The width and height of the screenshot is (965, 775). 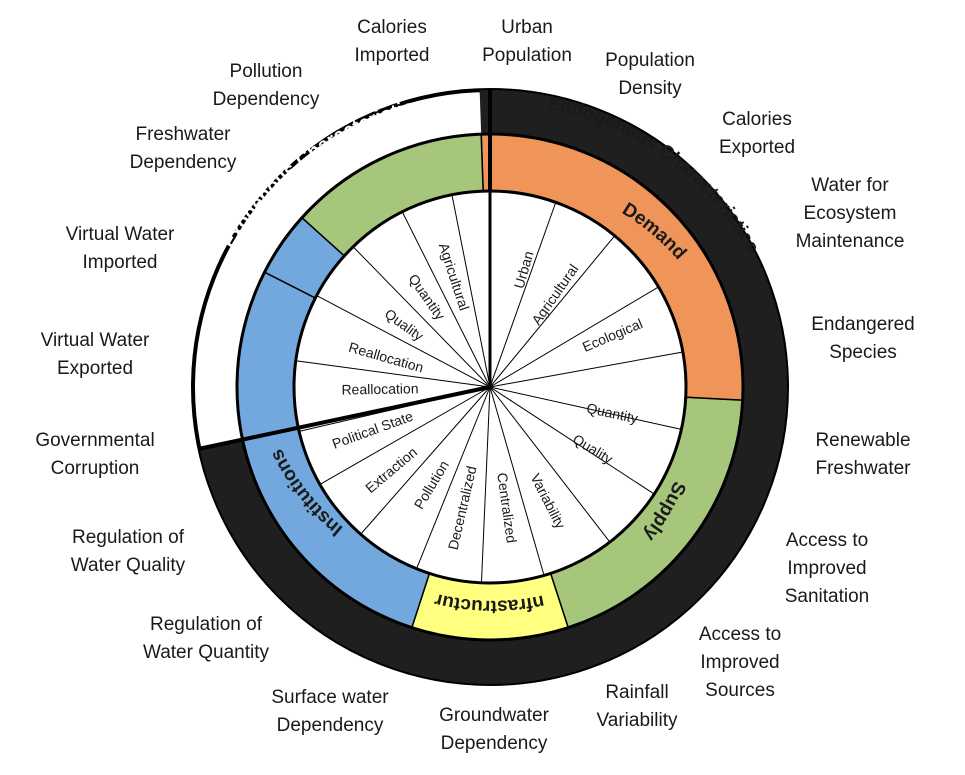 I want to click on outer-label-population-density: Population Density, so click(x=650, y=74).